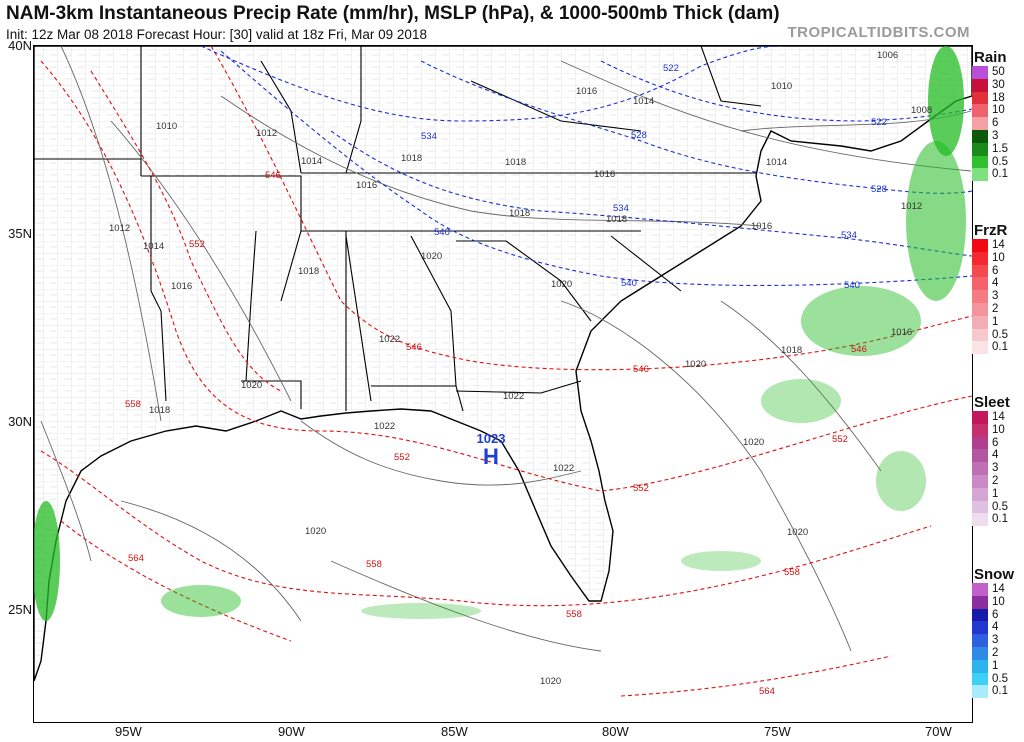 The image size is (1024, 742). I want to click on lat-label-35n: 35N, so click(20, 233).